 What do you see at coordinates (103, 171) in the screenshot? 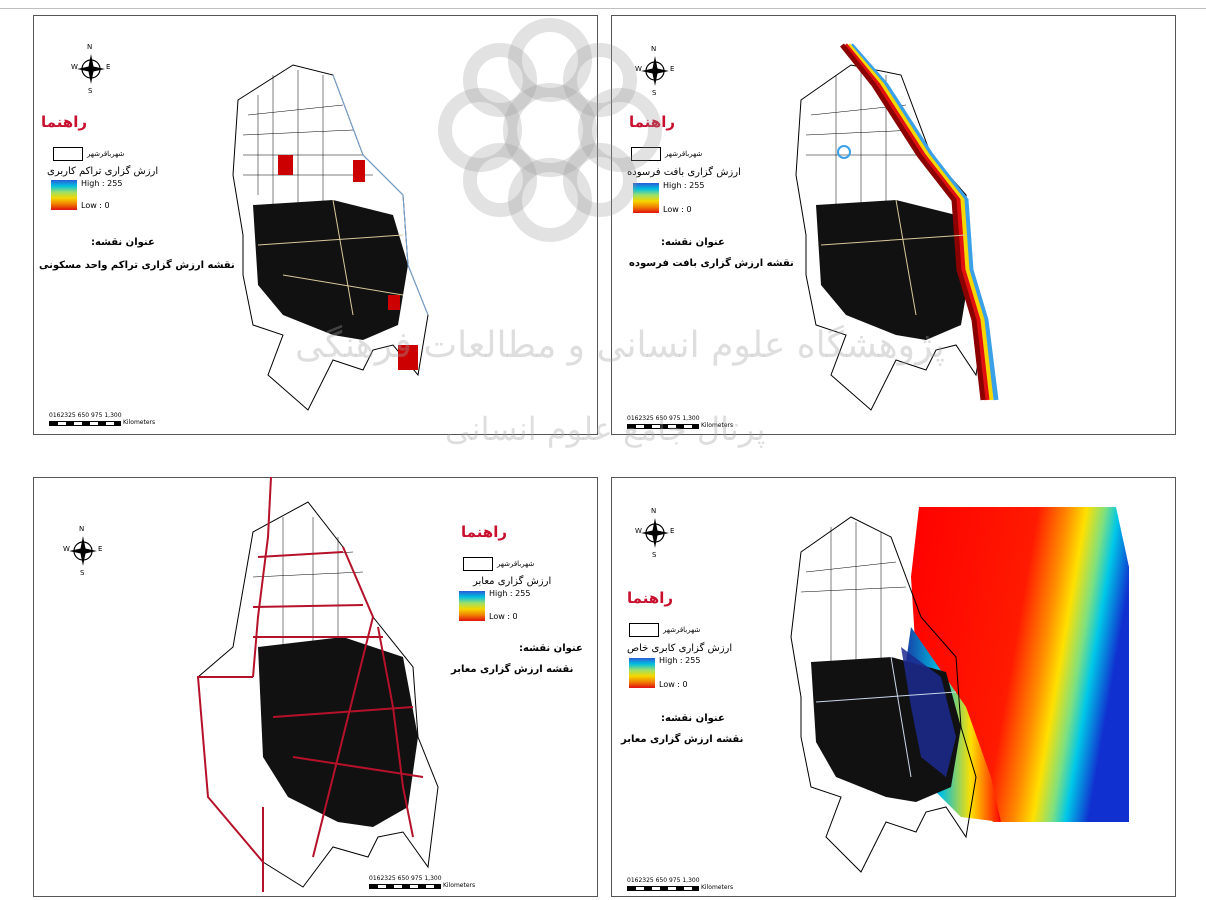
I see `layer-name: ارزش گزاری تراکم کاربری` at bounding box center [103, 171].